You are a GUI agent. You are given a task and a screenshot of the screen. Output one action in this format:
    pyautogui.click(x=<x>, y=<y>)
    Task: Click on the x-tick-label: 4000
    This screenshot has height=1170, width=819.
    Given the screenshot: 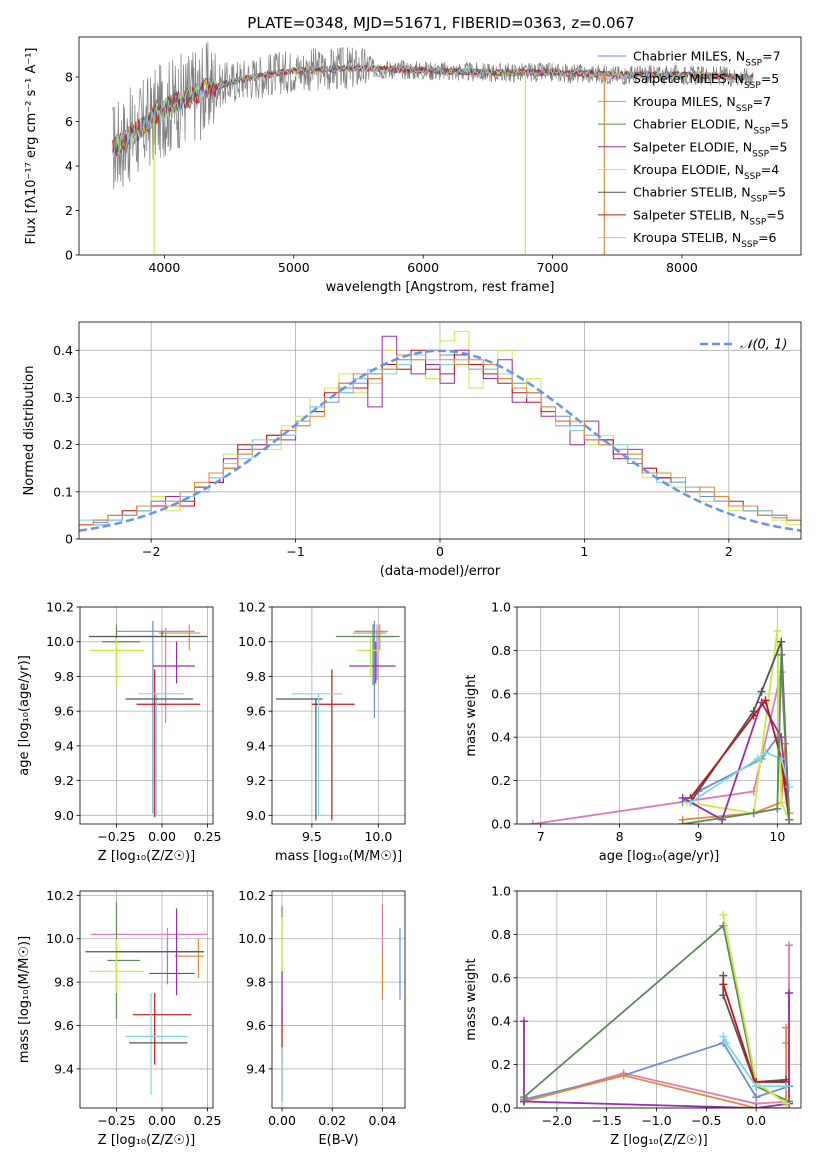 What is the action you would take?
    pyautogui.click(x=164, y=267)
    